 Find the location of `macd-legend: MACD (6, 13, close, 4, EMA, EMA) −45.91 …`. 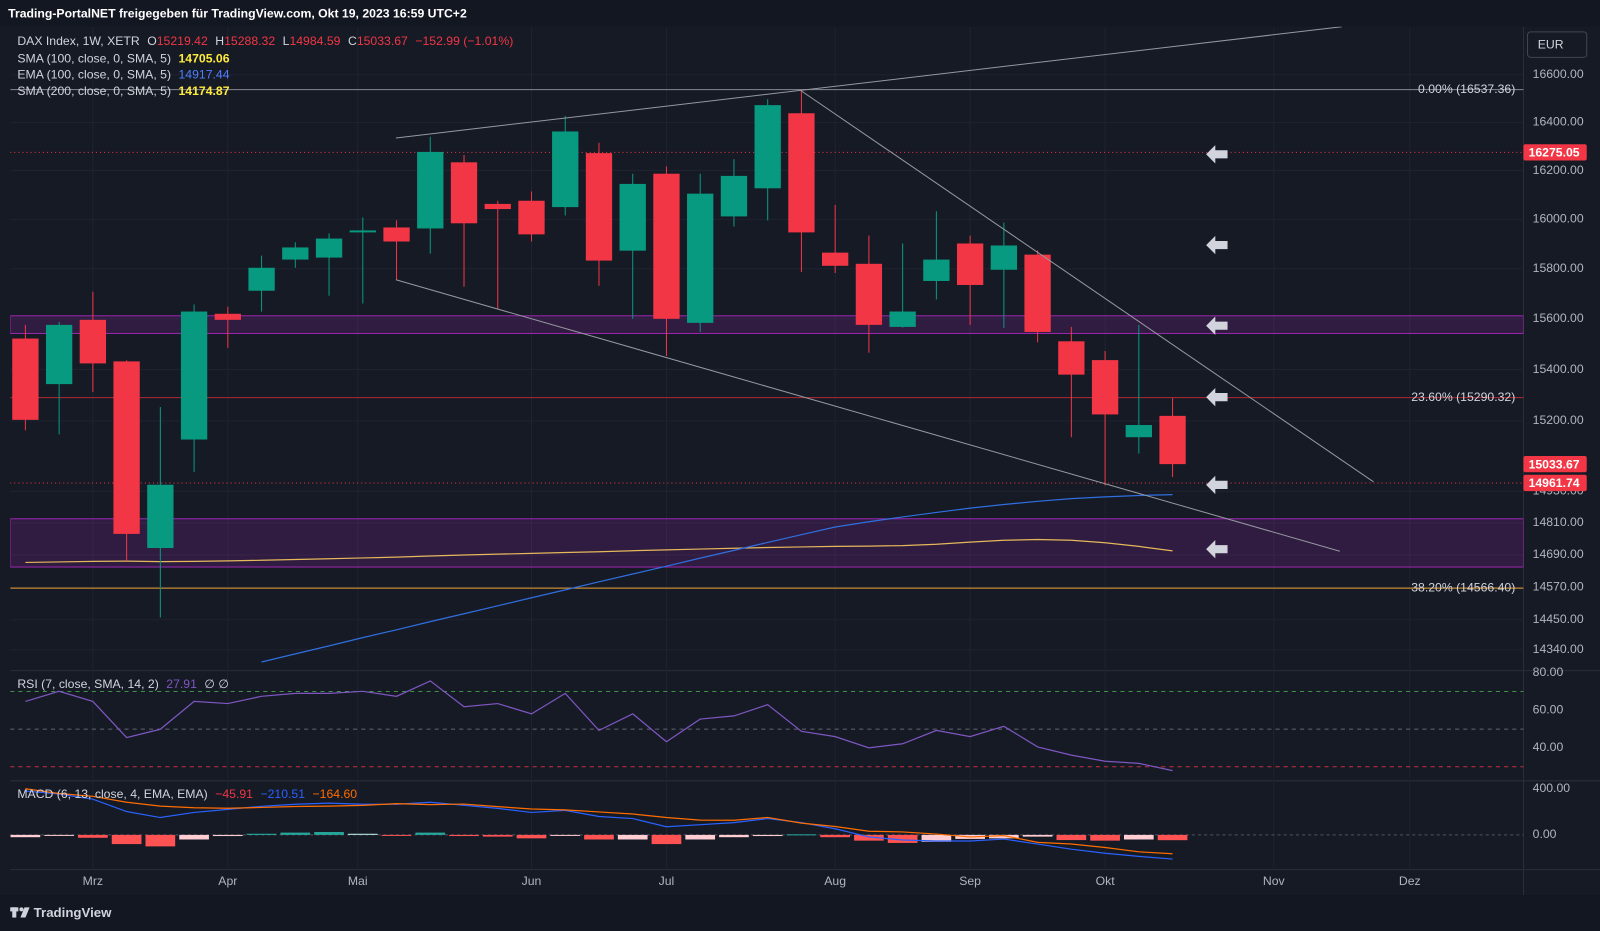

macd-legend: MACD (6, 13, close, 4, EMA, EMA) −45.91 … is located at coordinates (187, 794).